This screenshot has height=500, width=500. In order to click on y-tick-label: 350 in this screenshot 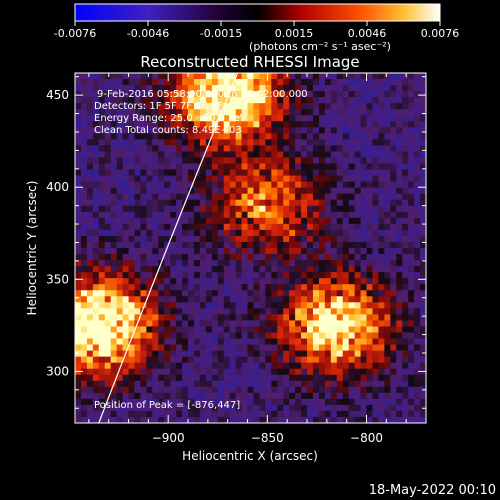, I will do `click(57, 279)`.